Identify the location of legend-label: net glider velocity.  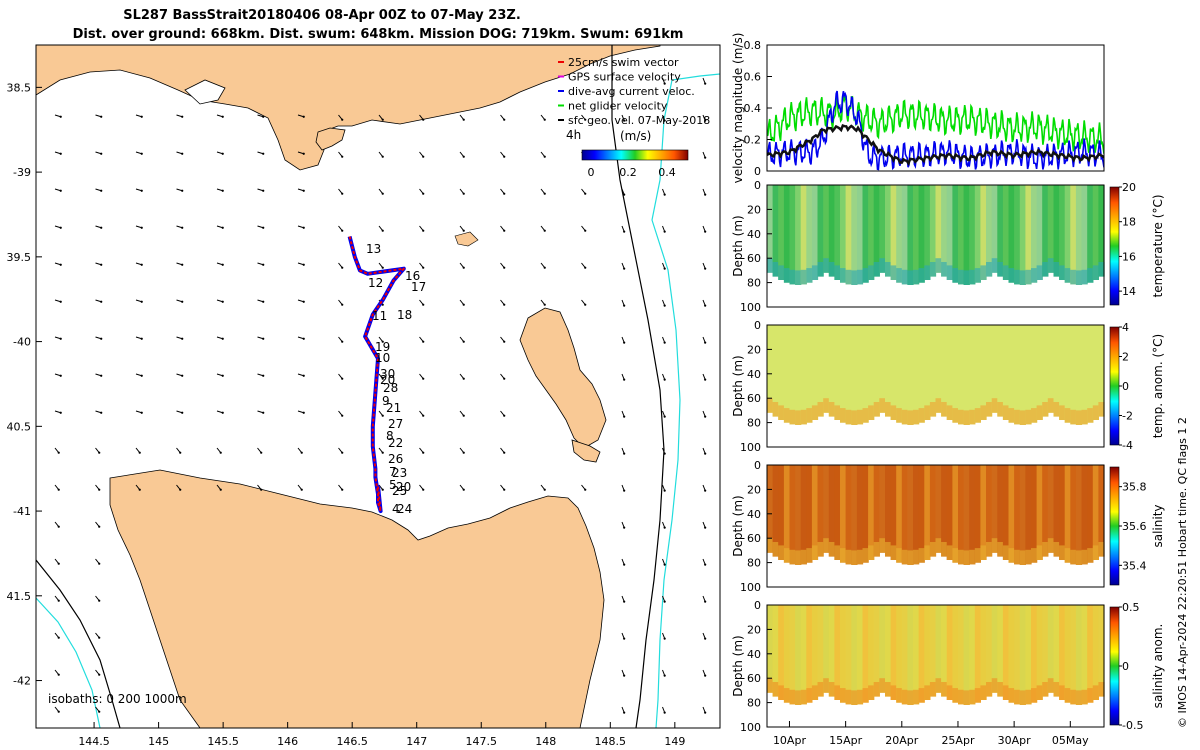
(618, 106).